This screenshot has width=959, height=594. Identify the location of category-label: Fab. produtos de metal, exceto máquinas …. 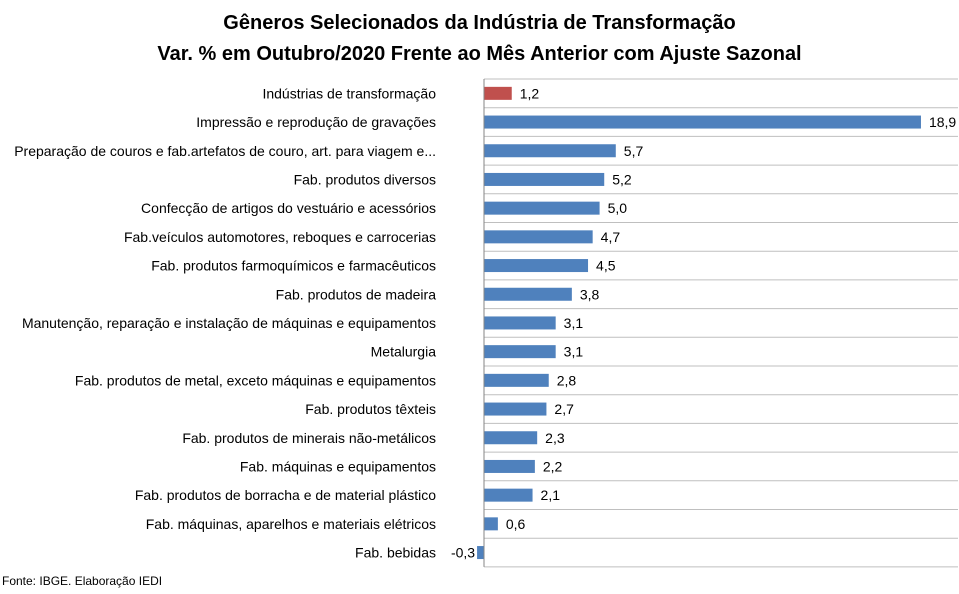
(255, 380).